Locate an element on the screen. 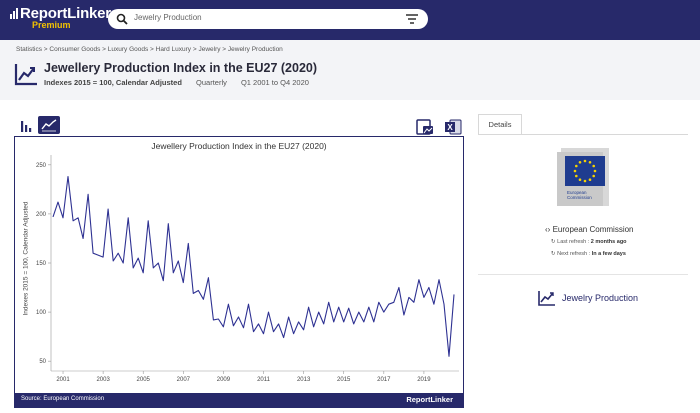  details-divider is located at coordinates (583, 274).